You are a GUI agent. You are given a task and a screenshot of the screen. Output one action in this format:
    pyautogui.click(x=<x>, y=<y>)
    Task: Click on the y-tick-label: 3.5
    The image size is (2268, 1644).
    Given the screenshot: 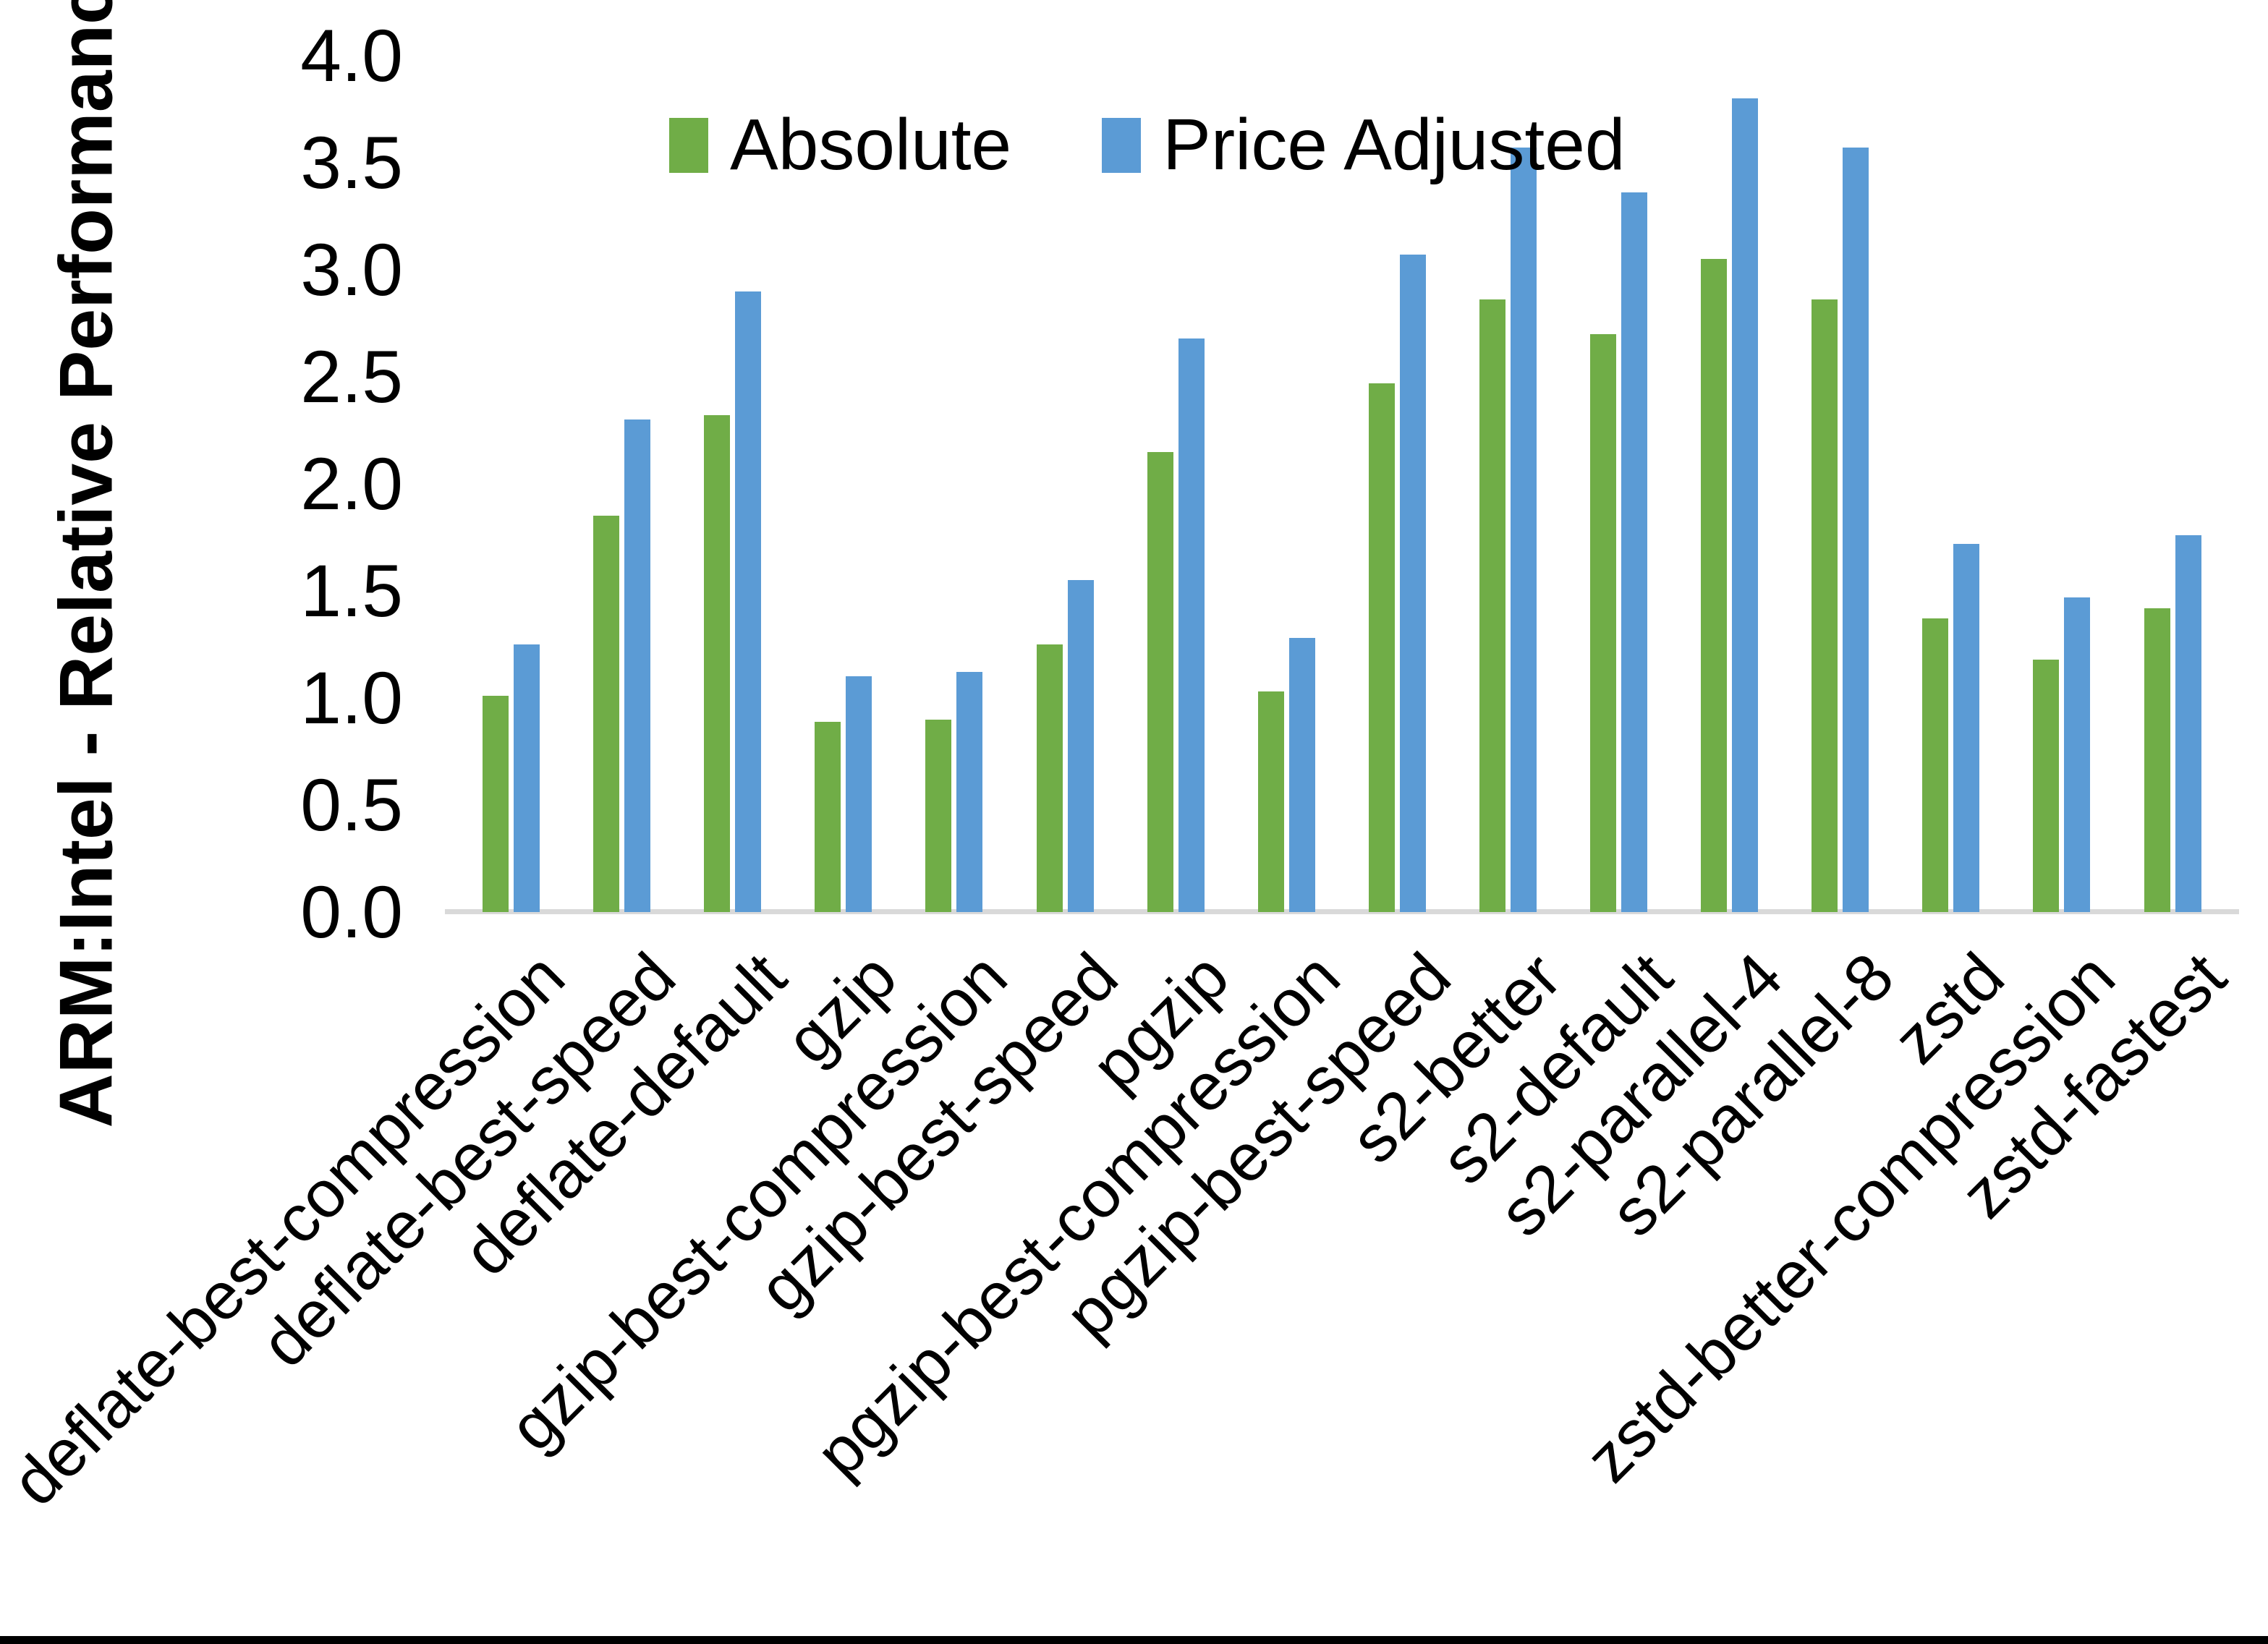 What is the action you would take?
    pyautogui.click(x=351, y=163)
    